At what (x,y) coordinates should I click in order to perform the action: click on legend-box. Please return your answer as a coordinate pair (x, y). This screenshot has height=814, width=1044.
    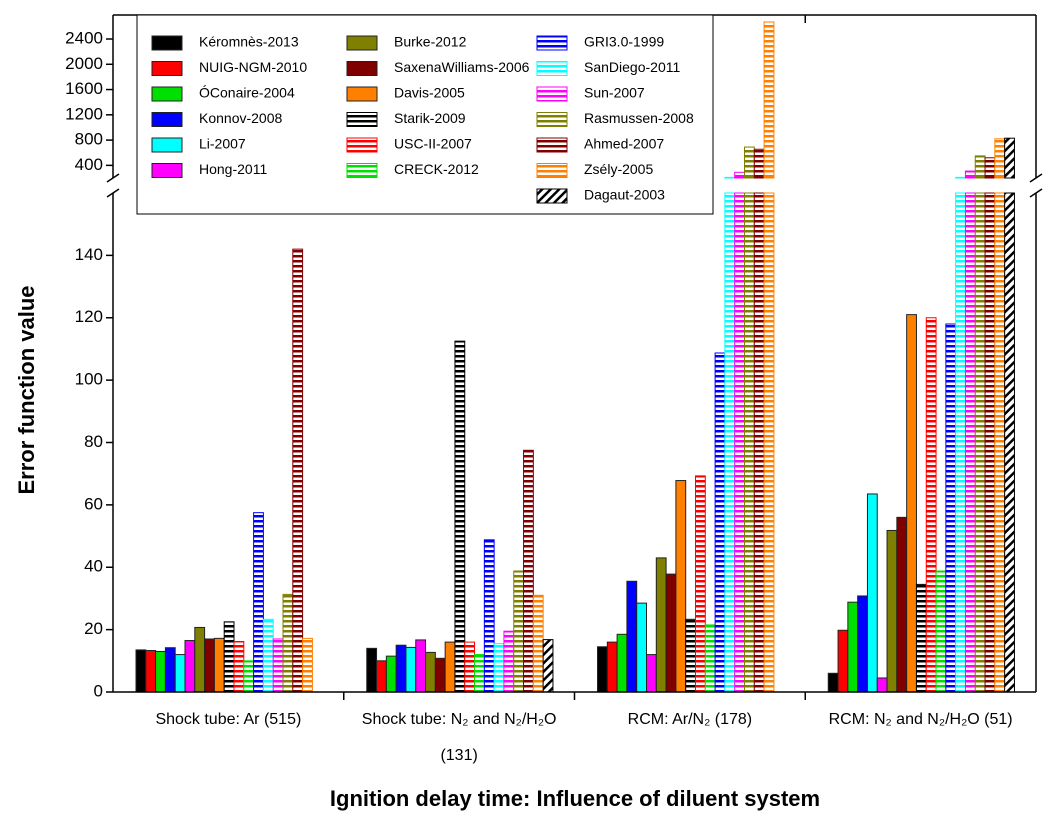
    Looking at the image, I should click on (425, 114).